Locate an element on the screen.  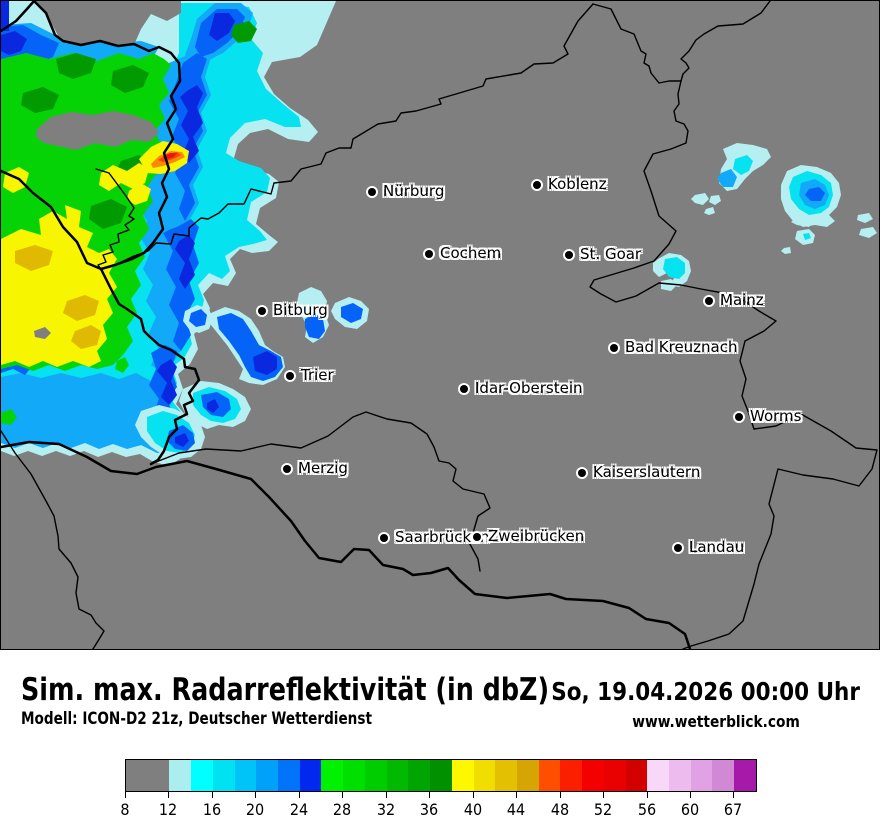
city-label: Trier is located at coordinates (317, 375).